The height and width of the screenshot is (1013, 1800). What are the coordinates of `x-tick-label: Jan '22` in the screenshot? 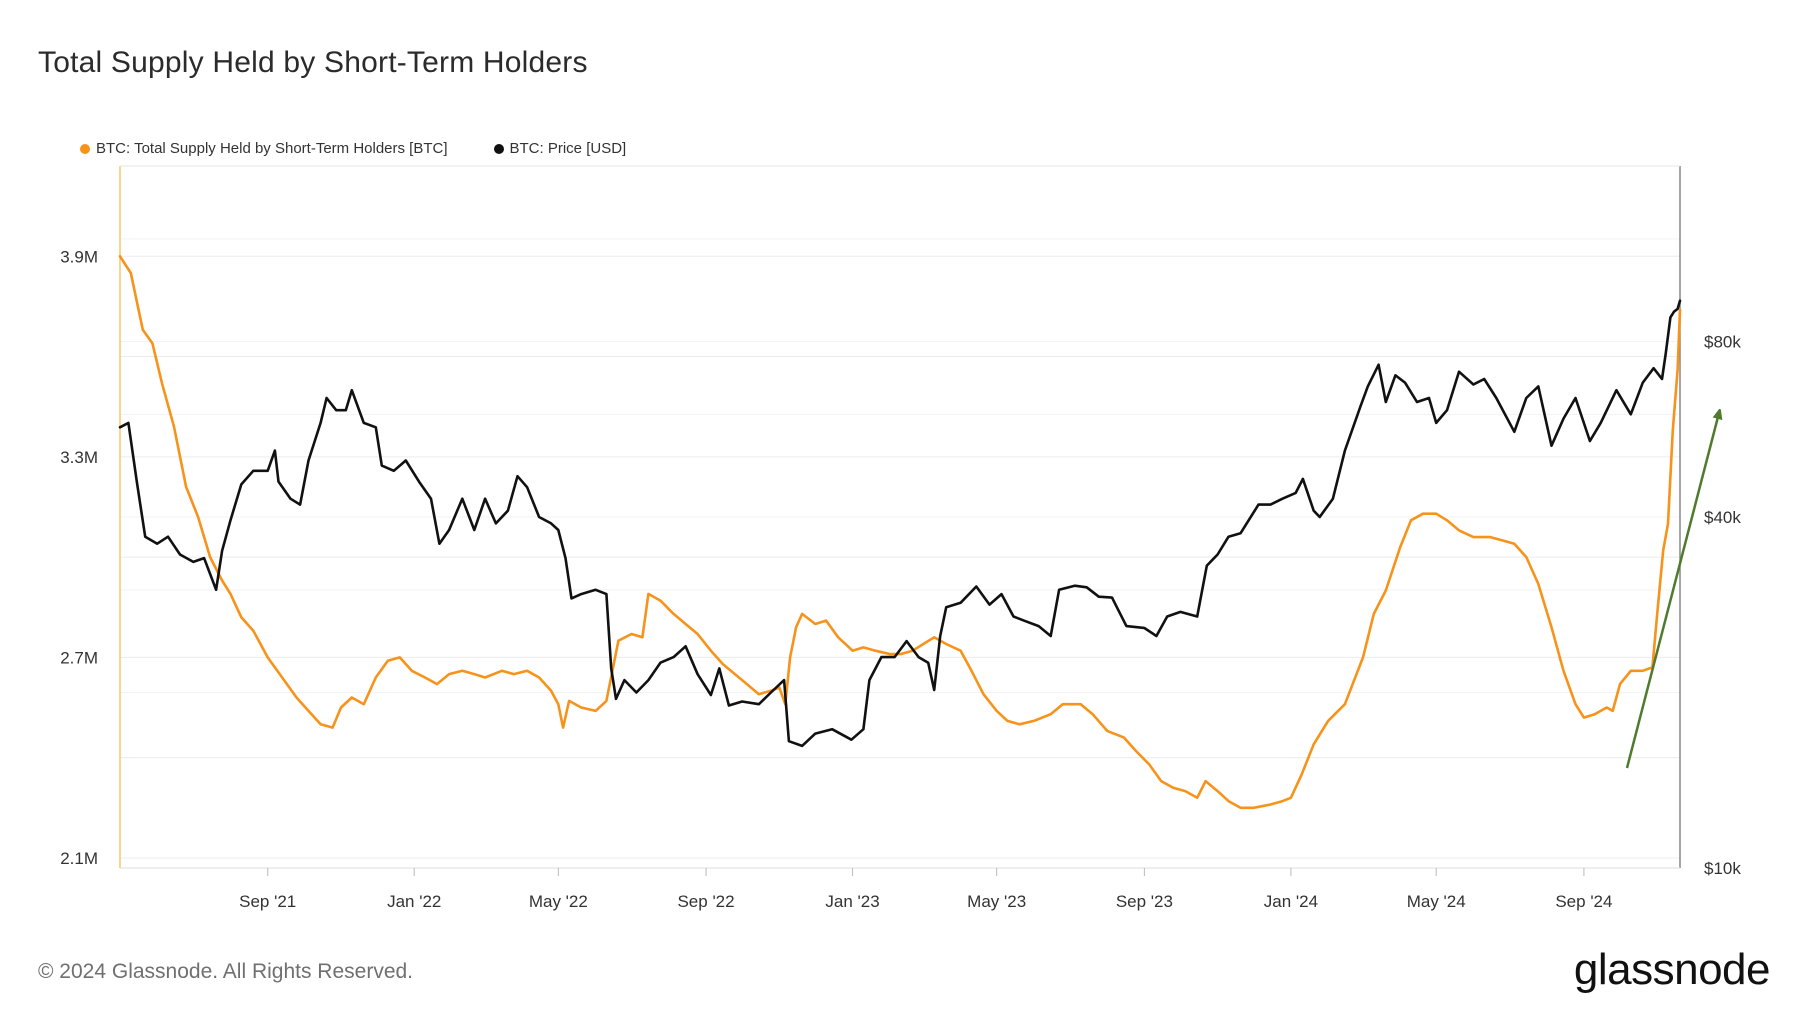 It's located at (414, 901).